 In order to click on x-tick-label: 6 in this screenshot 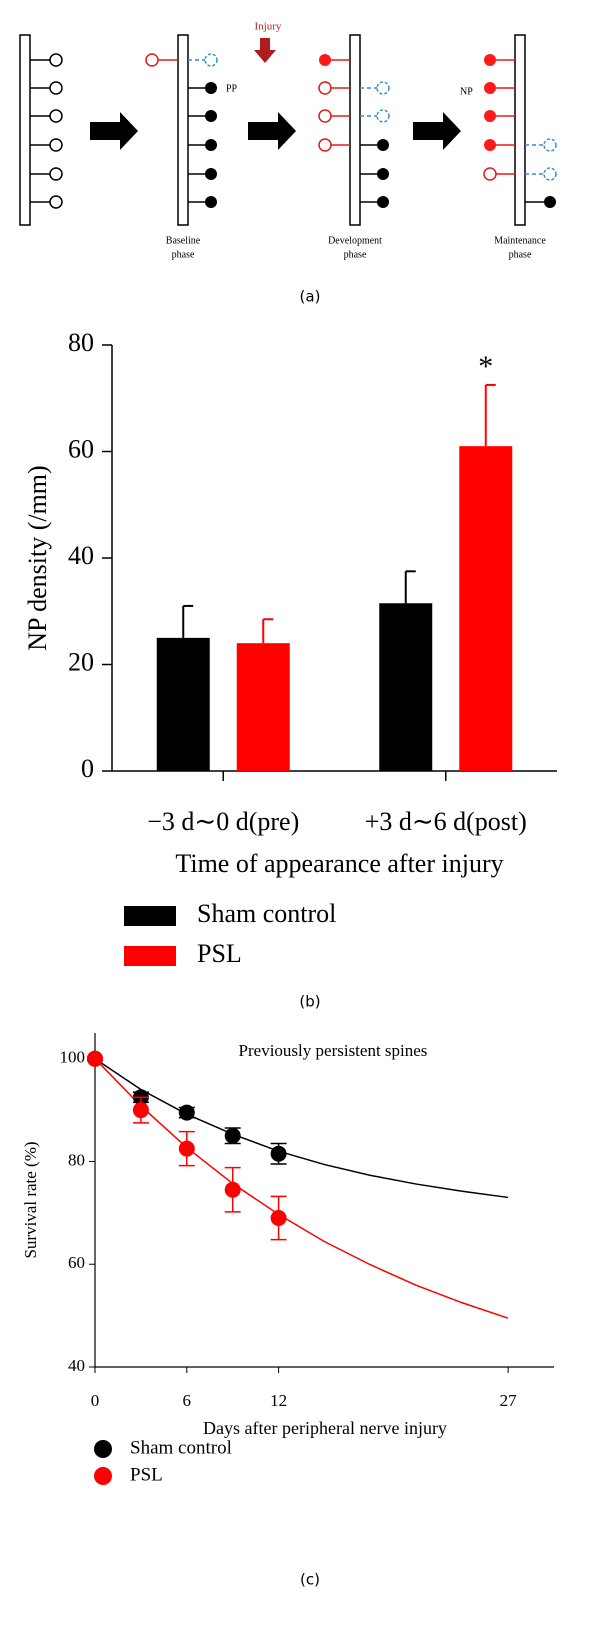, I will do `click(187, 1400)`.